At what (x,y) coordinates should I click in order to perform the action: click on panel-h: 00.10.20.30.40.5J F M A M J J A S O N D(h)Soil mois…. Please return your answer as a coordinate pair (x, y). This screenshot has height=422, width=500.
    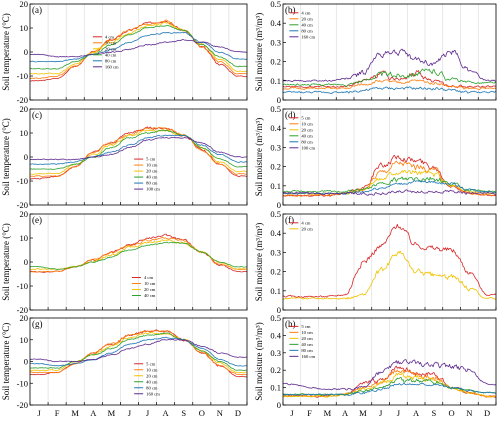
    Looking at the image, I should click on (375, 365).